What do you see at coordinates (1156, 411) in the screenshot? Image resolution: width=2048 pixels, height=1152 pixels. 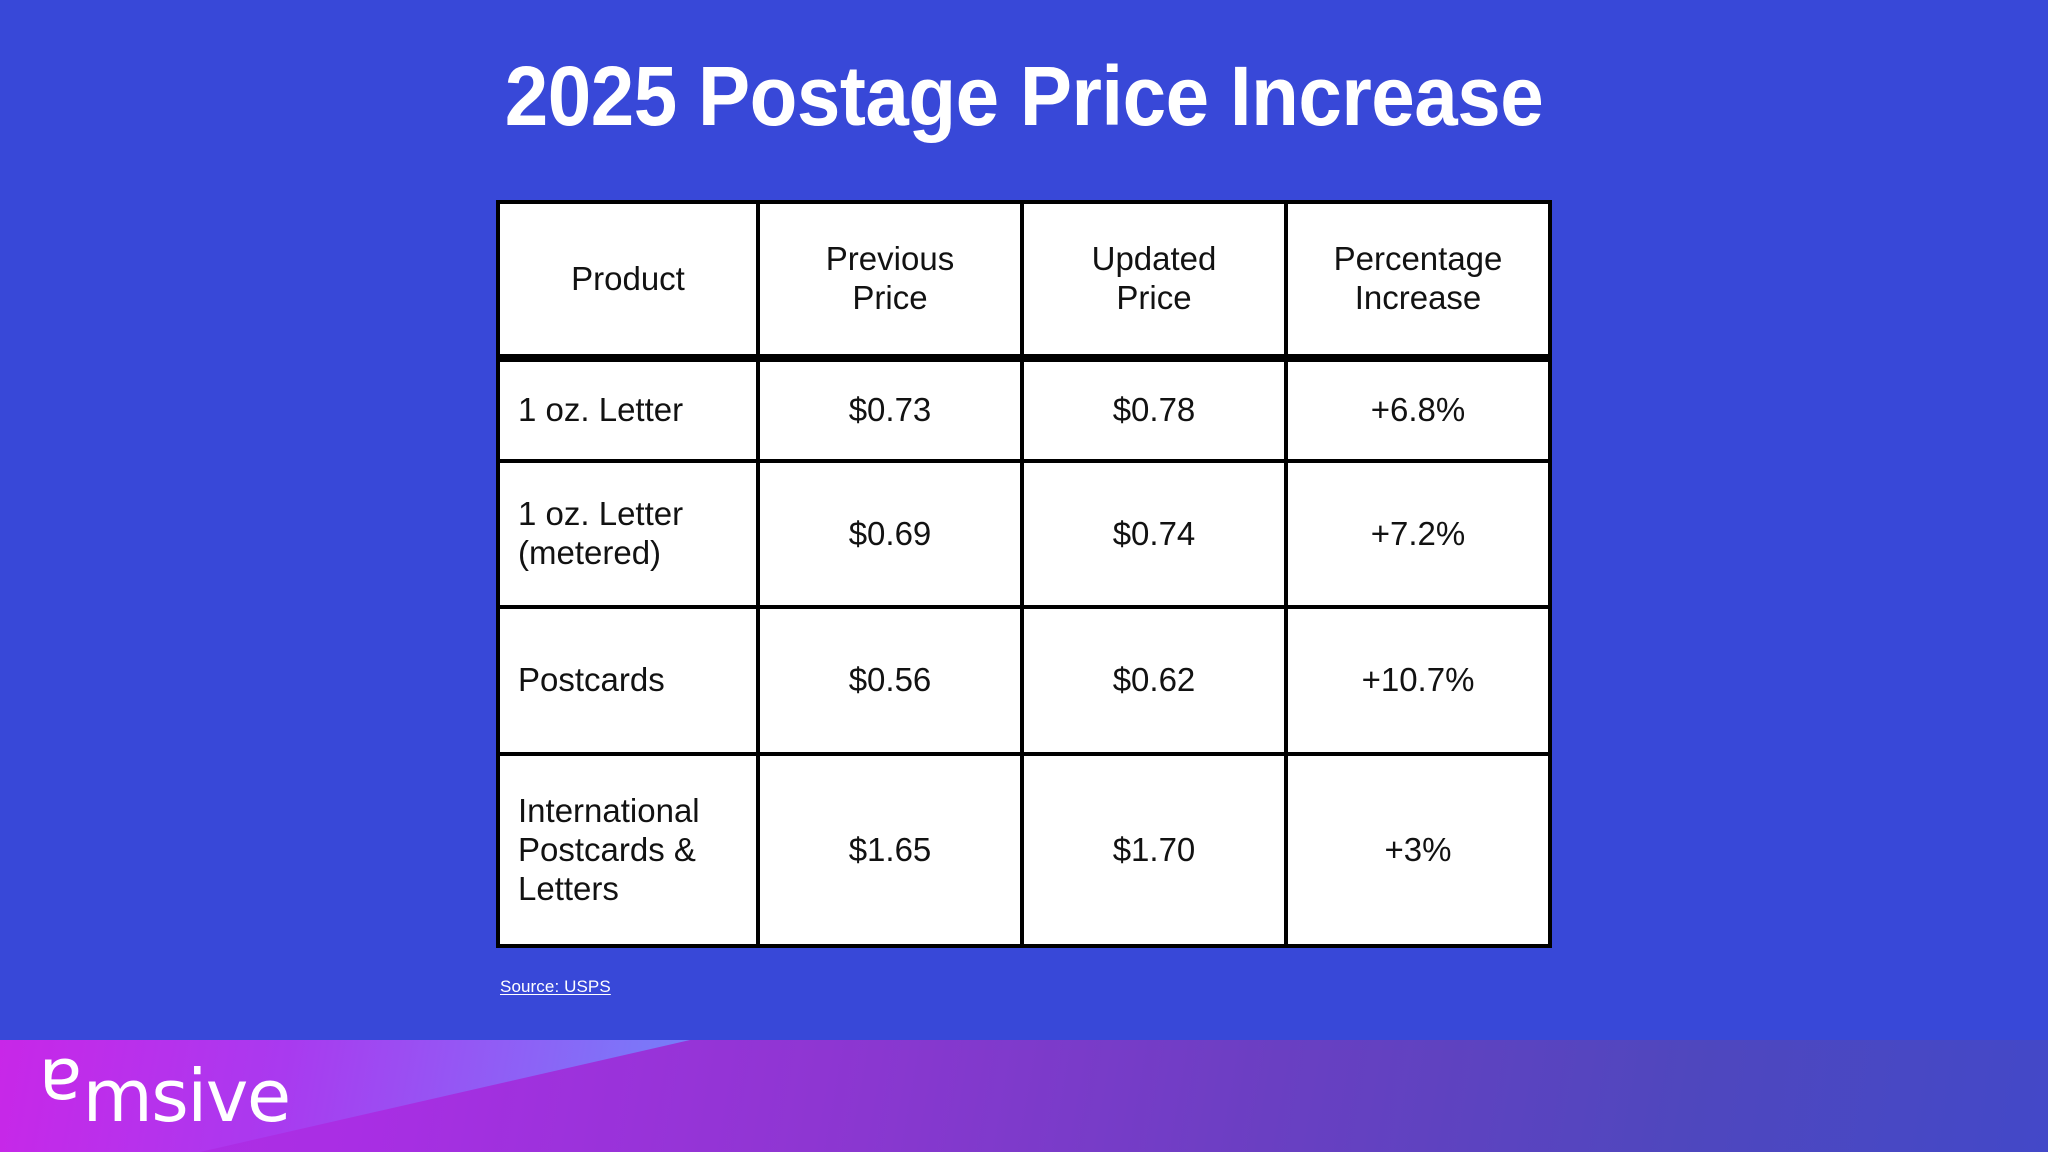 I see `cell-updated-price: $0.78` at bounding box center [1156, 411].